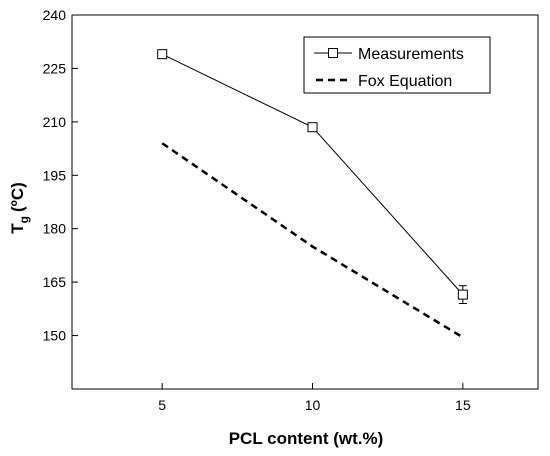 The image size is (550, 456). I want to click on legend: Measurements Fox Equation, so click(397, 65).